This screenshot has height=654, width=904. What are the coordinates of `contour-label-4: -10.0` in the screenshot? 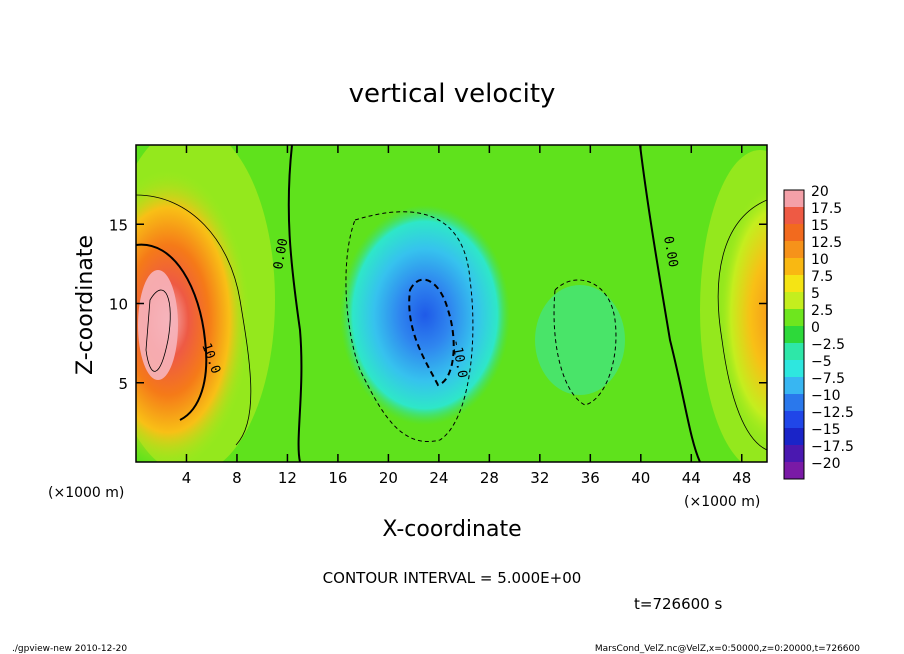 It's located at (459, 358).